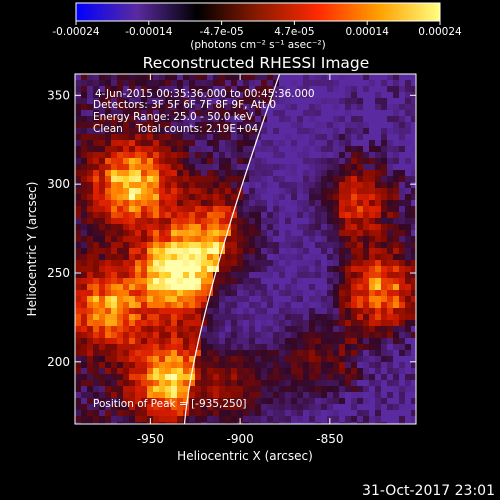 The width and height of the screenshot is (500, 500). Describe the element at coordinates (170, 404) in the screenshot. I see `annotation-peak: Position of Peak = [-935,250]` at that location.